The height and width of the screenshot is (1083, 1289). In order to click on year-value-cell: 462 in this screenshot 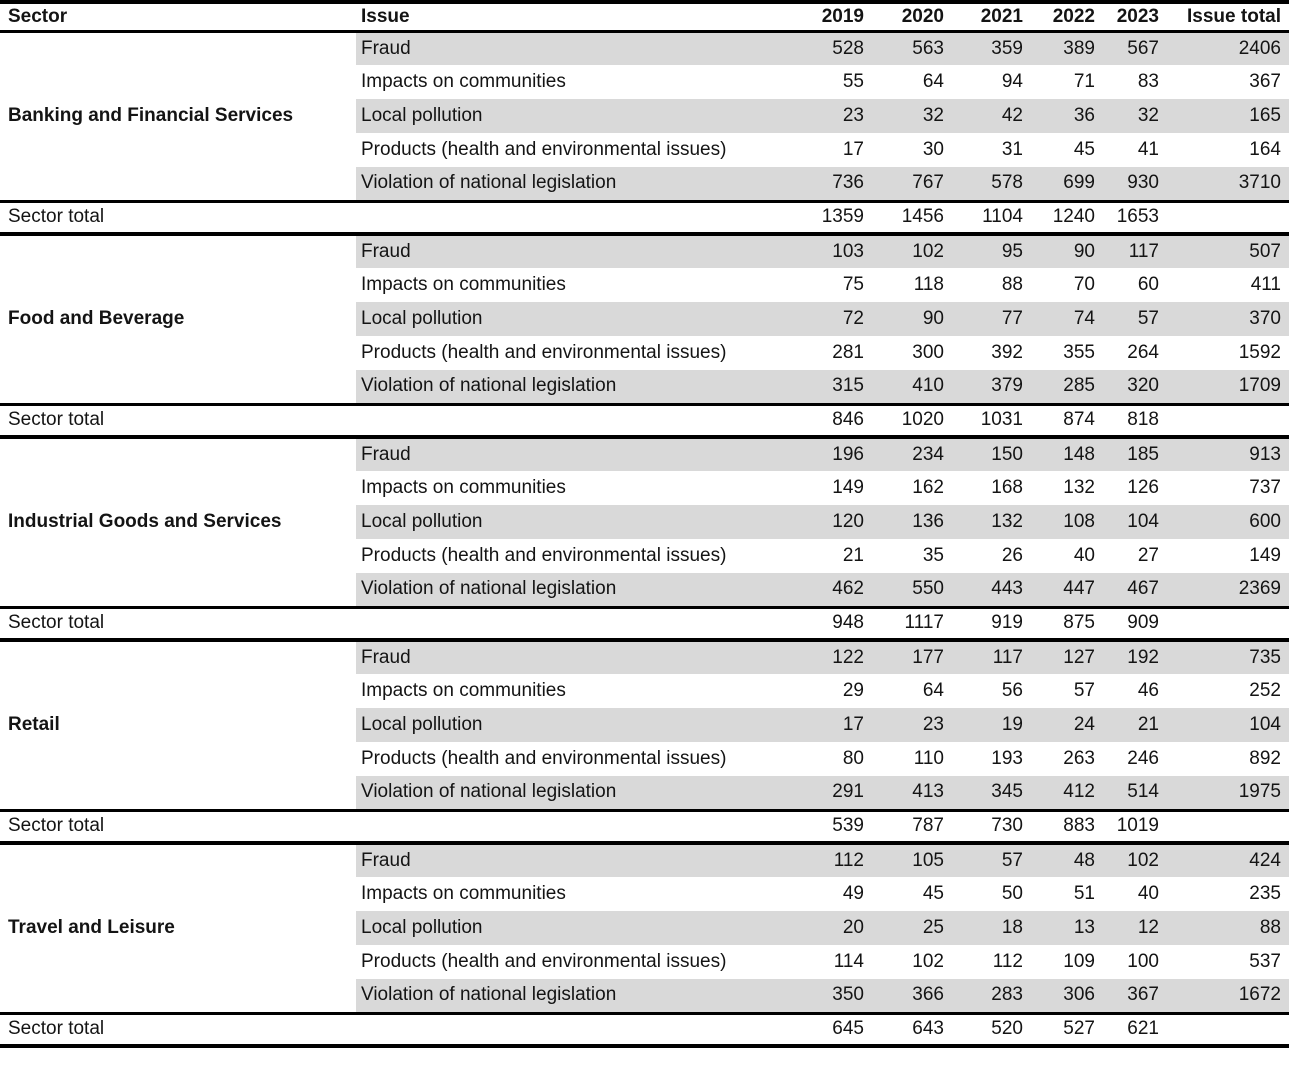, I will do `click(823, 590)`.